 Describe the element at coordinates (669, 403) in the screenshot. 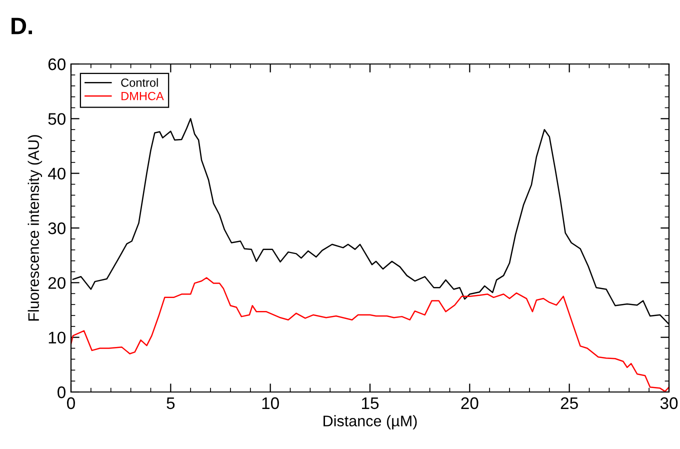

I see `x-tick-label: 30` at that location.